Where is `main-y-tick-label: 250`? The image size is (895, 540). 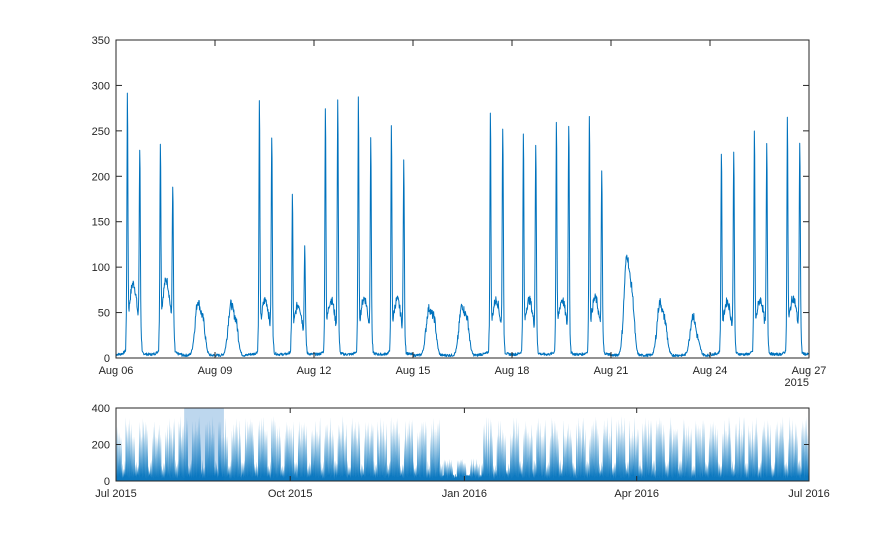
main-y-tick-label: 250 is located at coordinates (101, 132).